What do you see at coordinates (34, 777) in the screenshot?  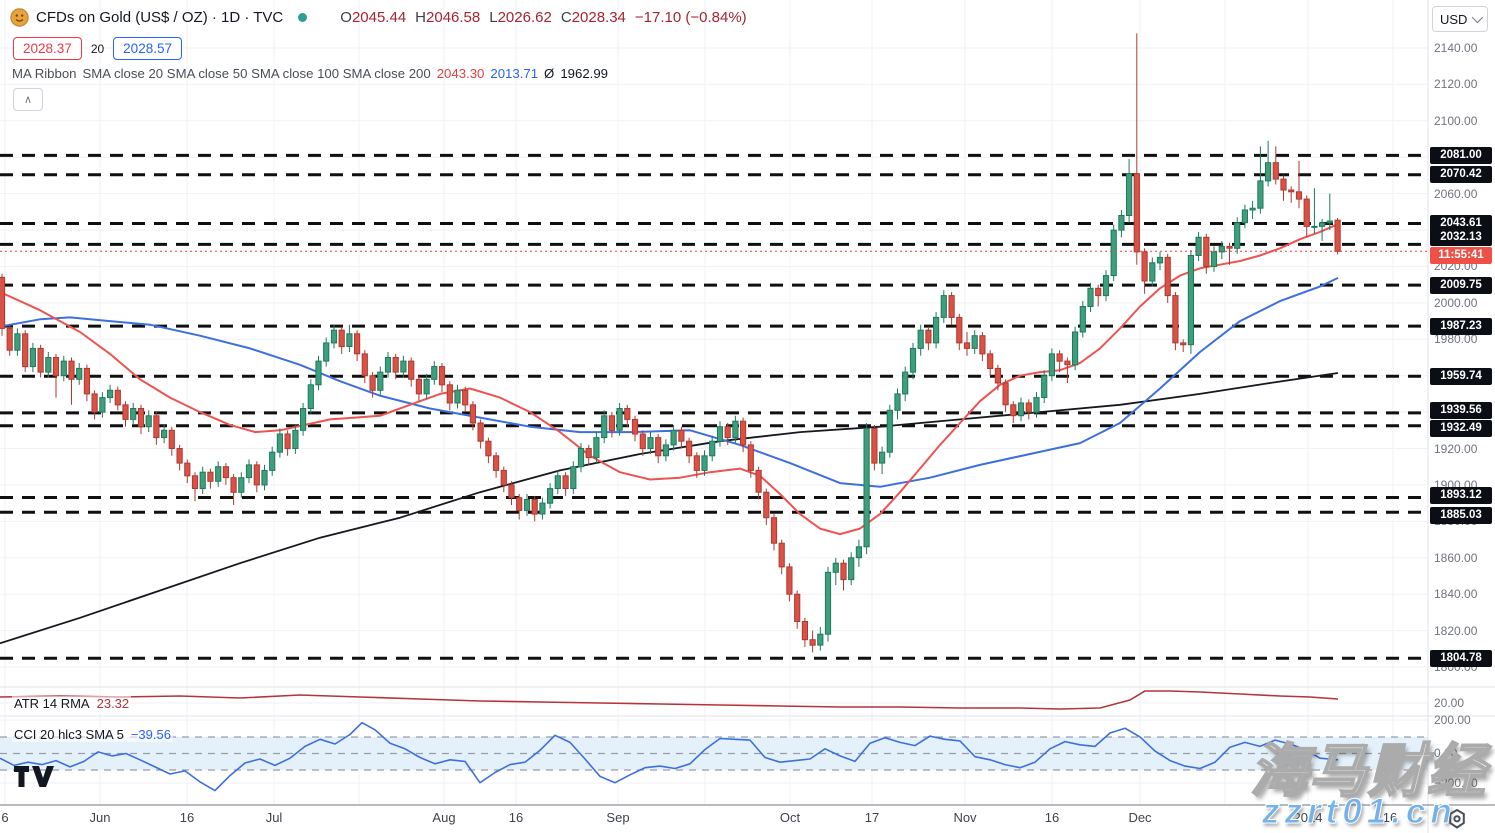 I see `tradingview-logo` at bounding box center [34, 777].